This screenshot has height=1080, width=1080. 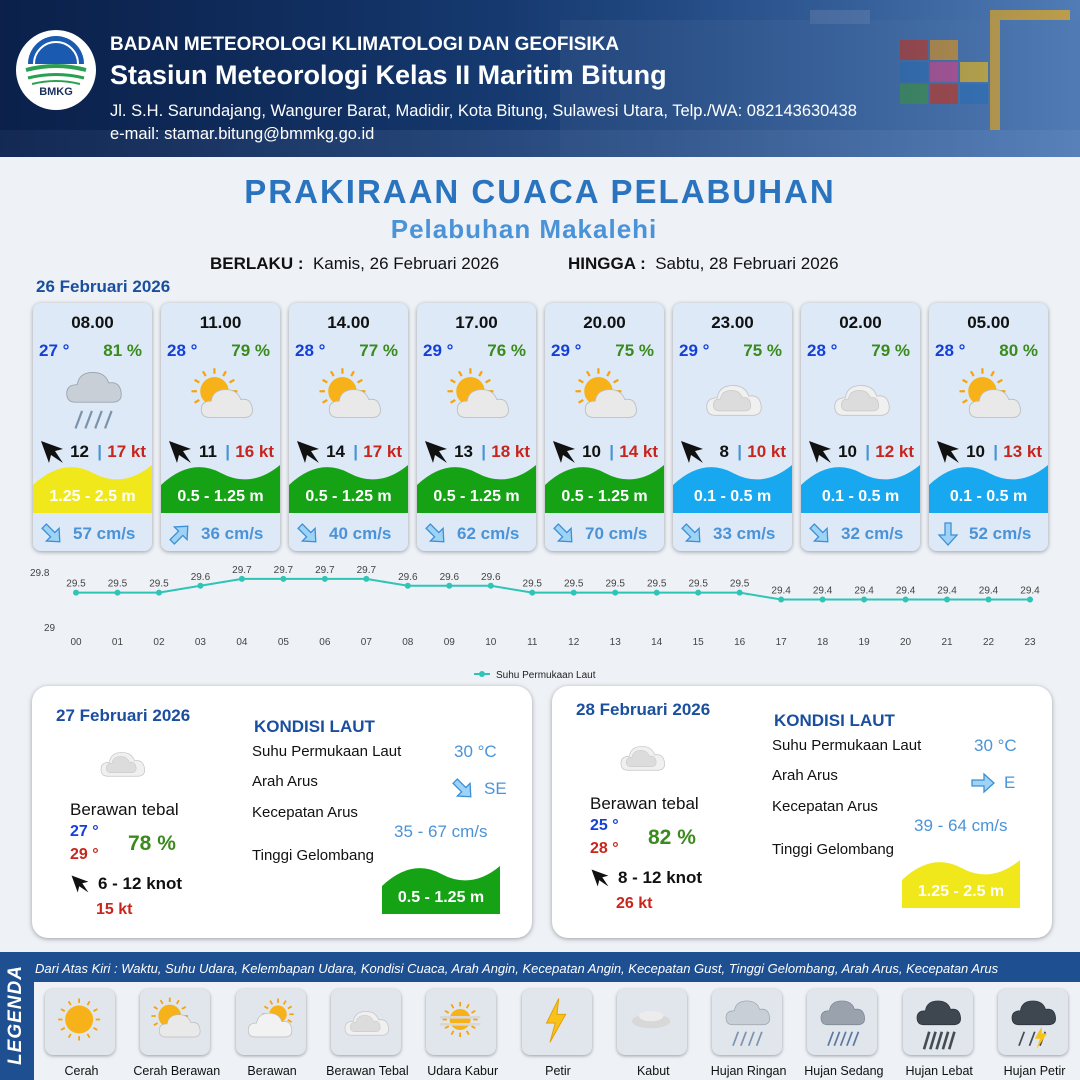 What do you see at coordinates (657, 584) in the screenshot?
I see `sst-data-label: 29.5` at bounding box center [657, 584].